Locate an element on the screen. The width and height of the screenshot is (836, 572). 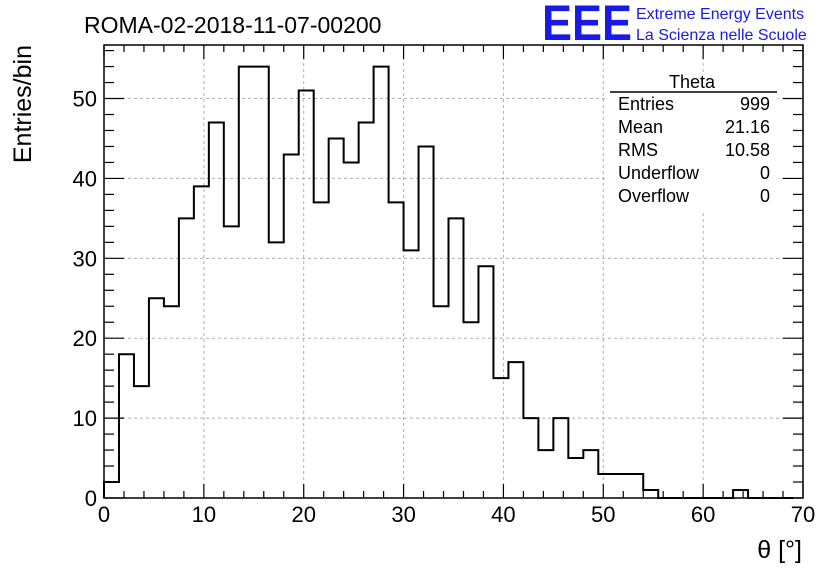
y-tick-label: 20 is located at coordinates (85, 338).